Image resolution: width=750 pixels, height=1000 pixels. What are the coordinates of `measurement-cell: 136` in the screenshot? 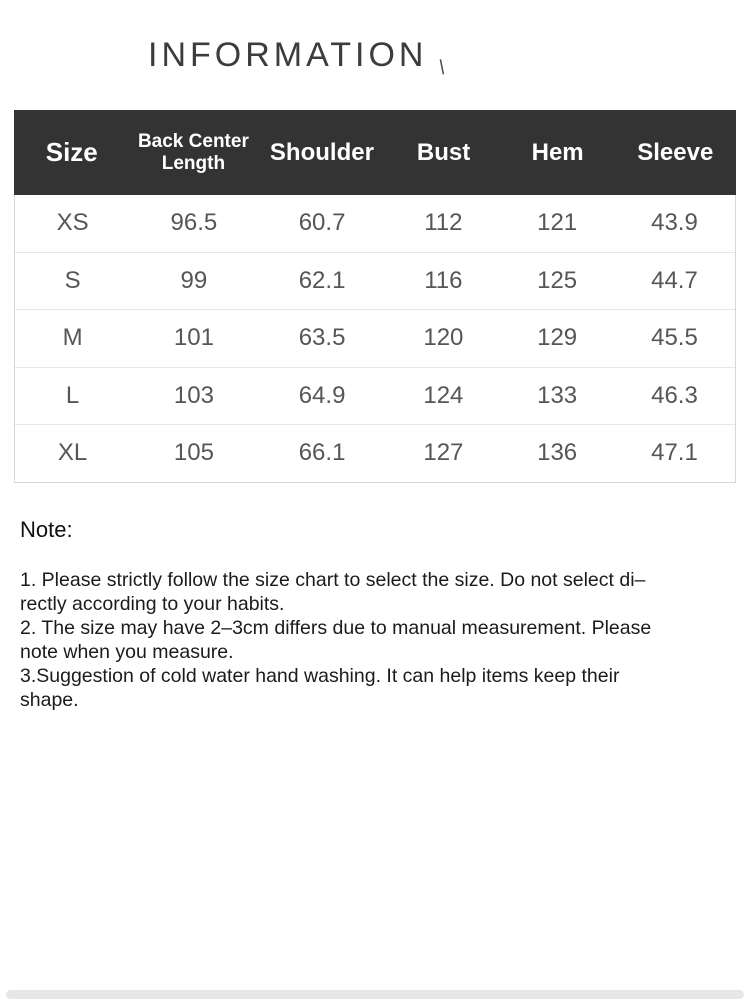 It's located at (557, 453).